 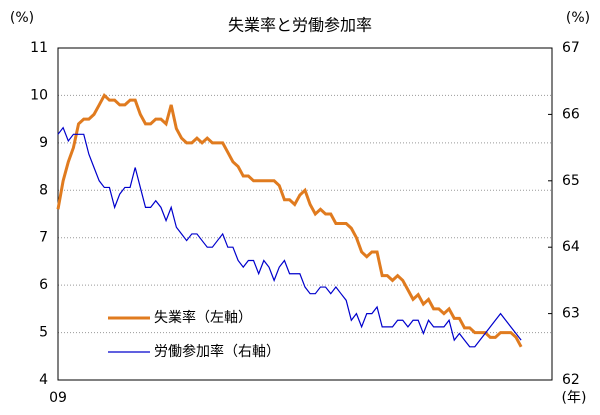 What do you see at coordinates (43, 238) in the screenshot?
I see `y-tick-label: 7` at bounding box center [43, 238].